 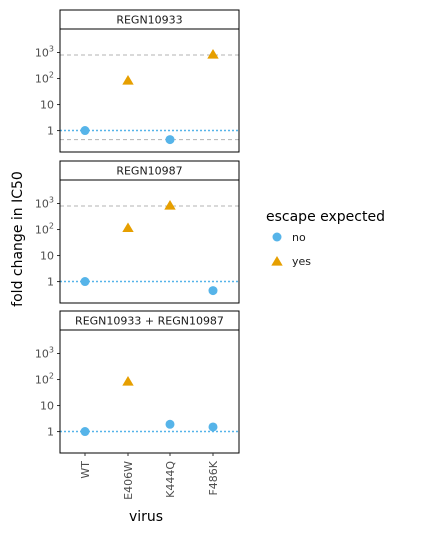 I want to click on panel-title: REGN10987, so click(x=149, y=171).